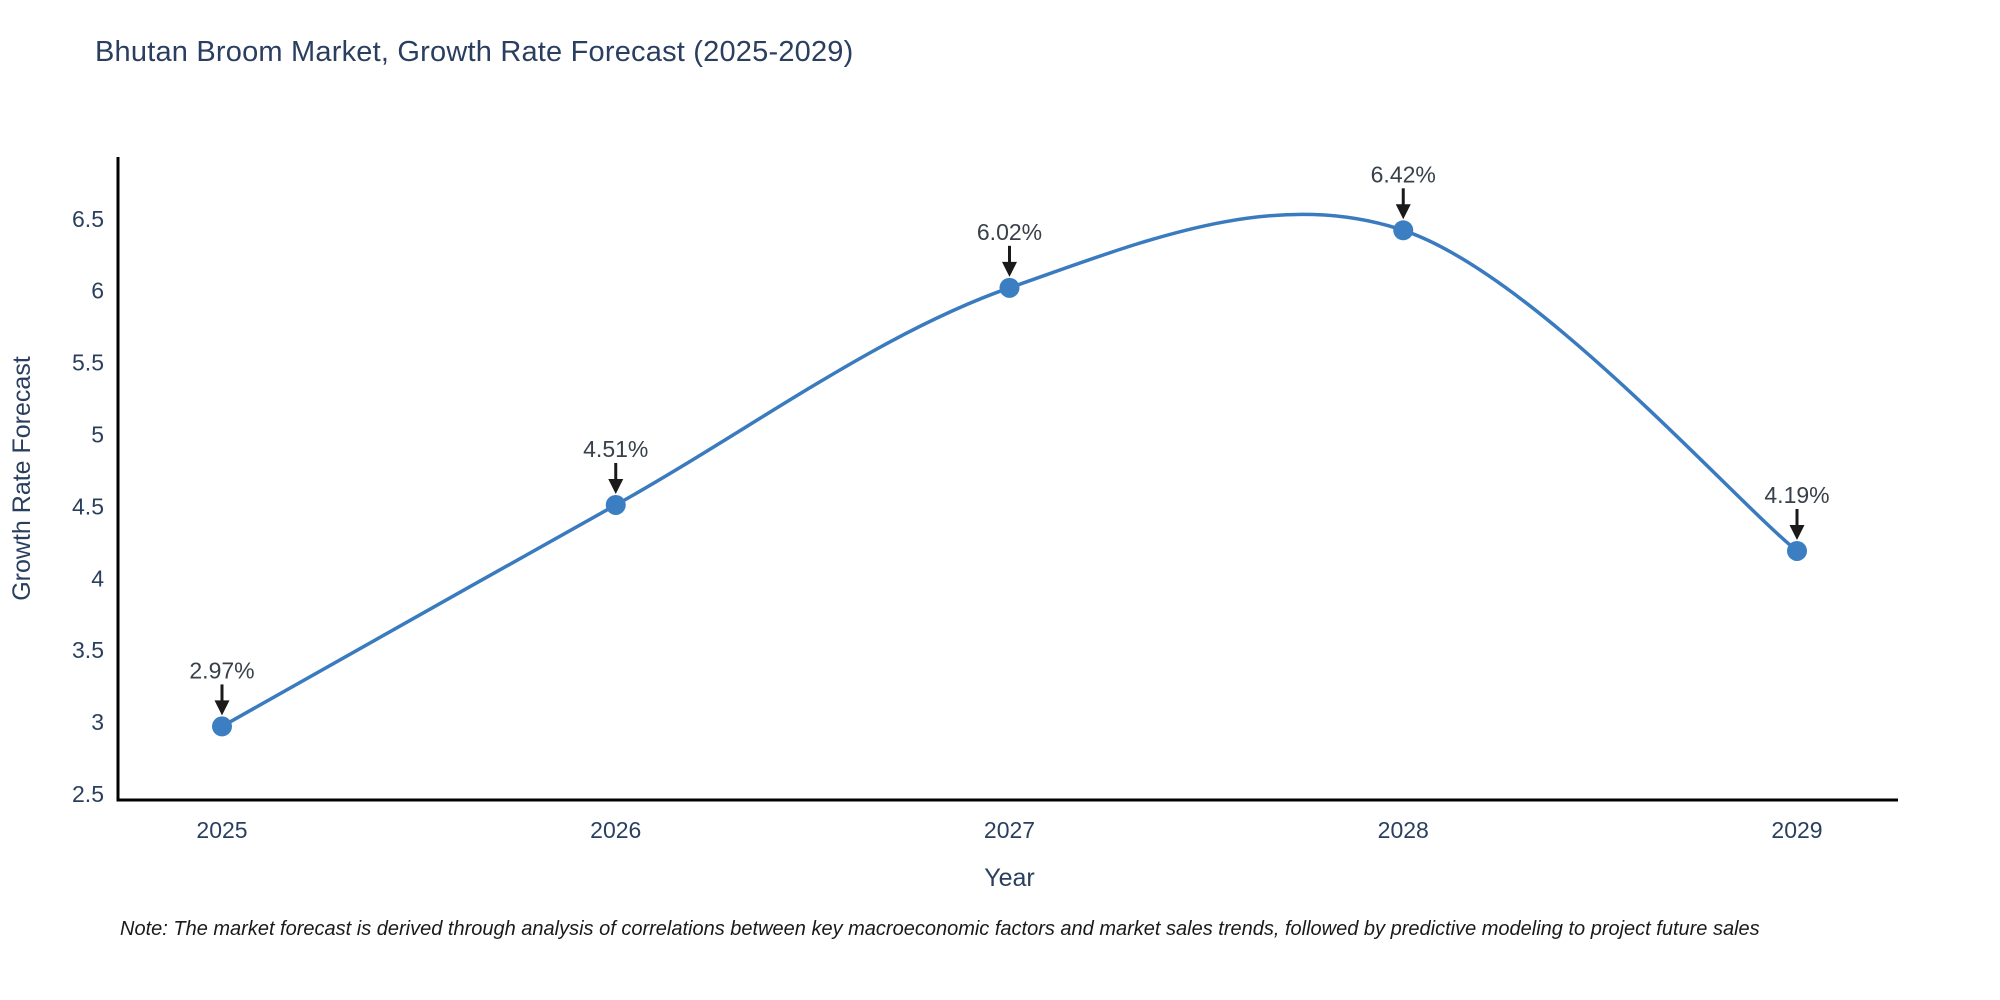 The image size is (2000, 1000). I want to click on y-tick-label: 5, so click(97, 435).